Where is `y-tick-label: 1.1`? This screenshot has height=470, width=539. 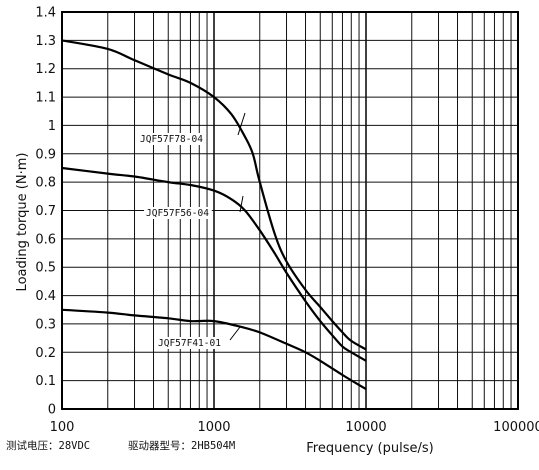 y-tick-label: 1.1 is located at coordinates (45, 98).